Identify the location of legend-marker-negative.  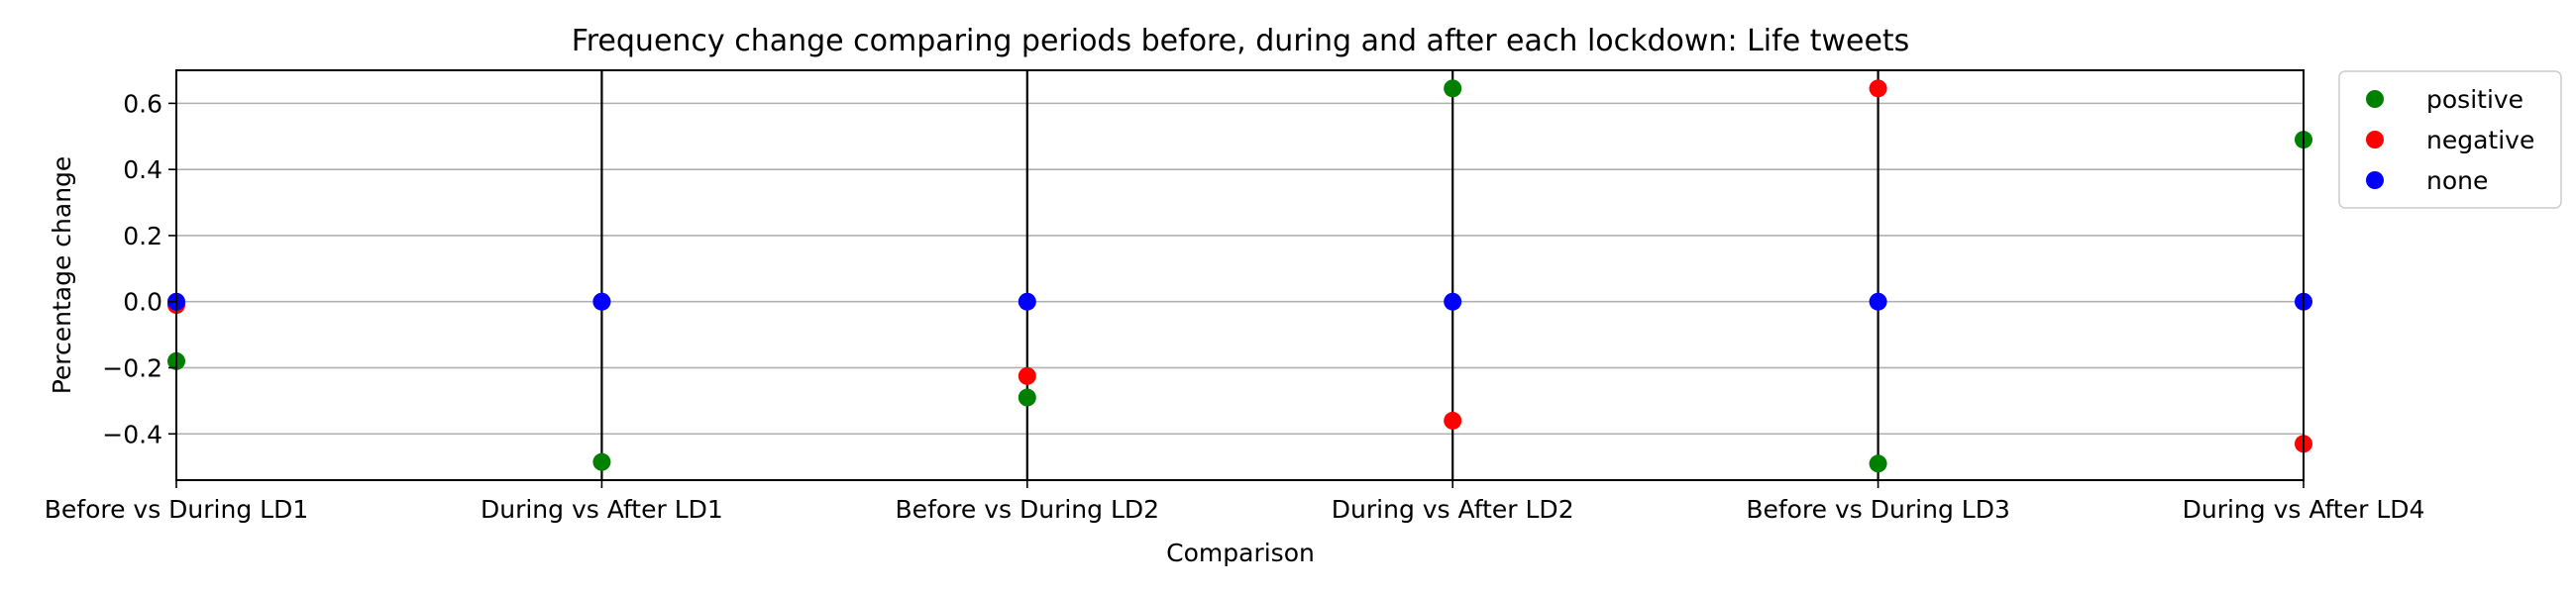
(2375, 139).